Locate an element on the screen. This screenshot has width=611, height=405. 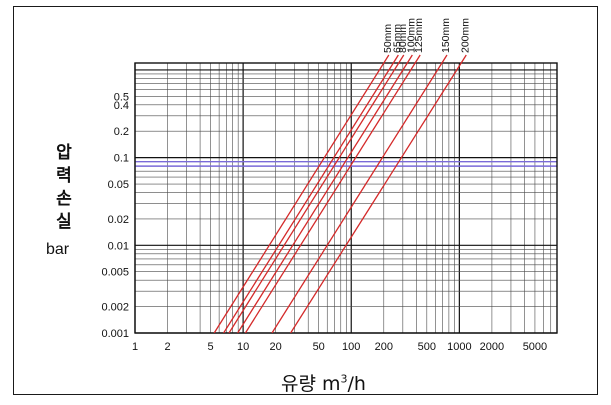
y-tick-label: 0.01 is located at coordinates (118, 246).